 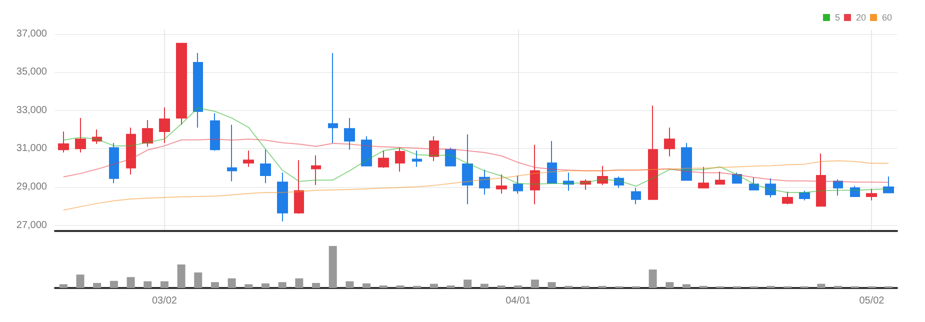 What do you see at coordinates (32, 34) in the screenshot?
I see `y-tick-label: 37,000` at bounding box center [32, 34].